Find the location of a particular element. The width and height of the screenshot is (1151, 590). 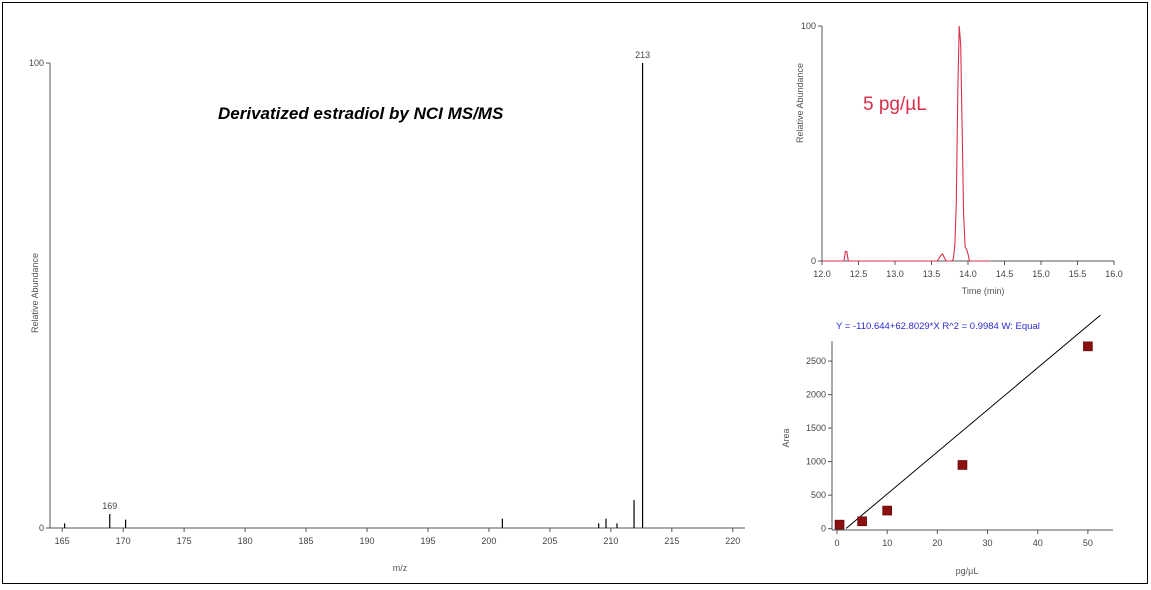

chrom-xtick-label: 14.0 is located at coordinates (968, 274).